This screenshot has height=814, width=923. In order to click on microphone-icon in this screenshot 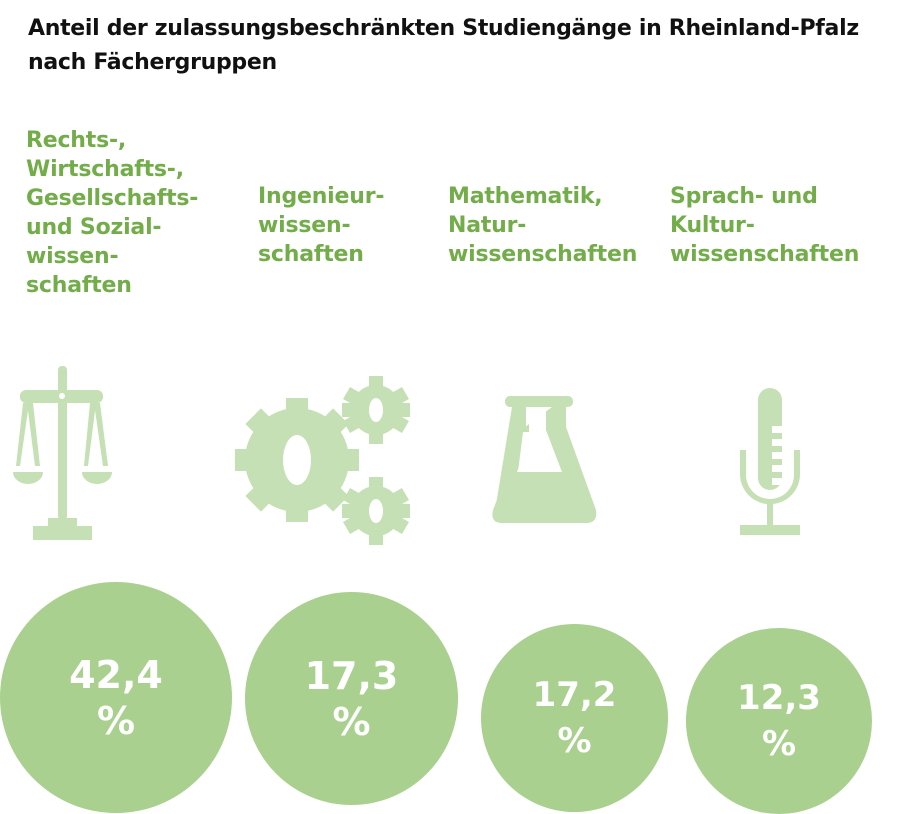, I will do `click(770, 461)`.